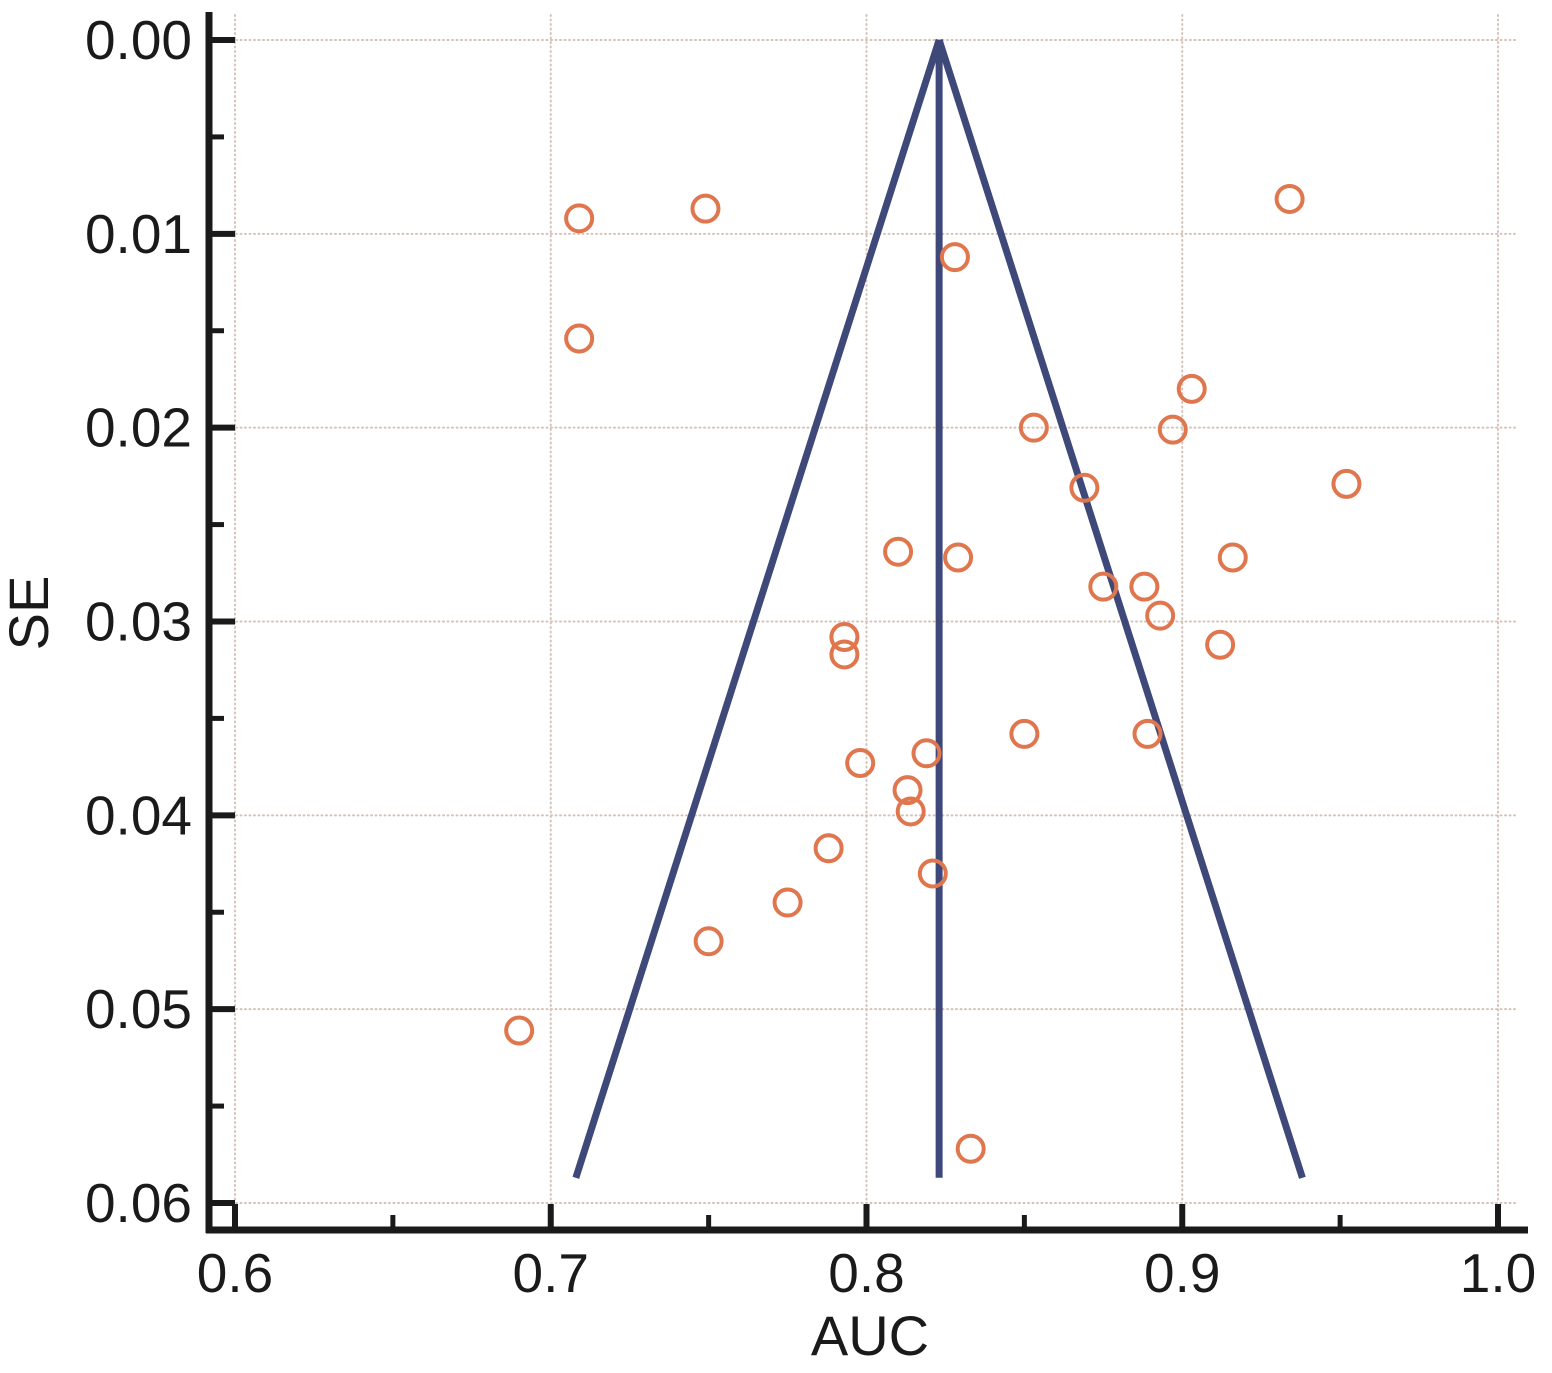 The height and width of the screenshot is (1373, 1552). Describe the element at coordinates (30, 613) in the screenshot. I see `y-axis-title: SE` at that location.